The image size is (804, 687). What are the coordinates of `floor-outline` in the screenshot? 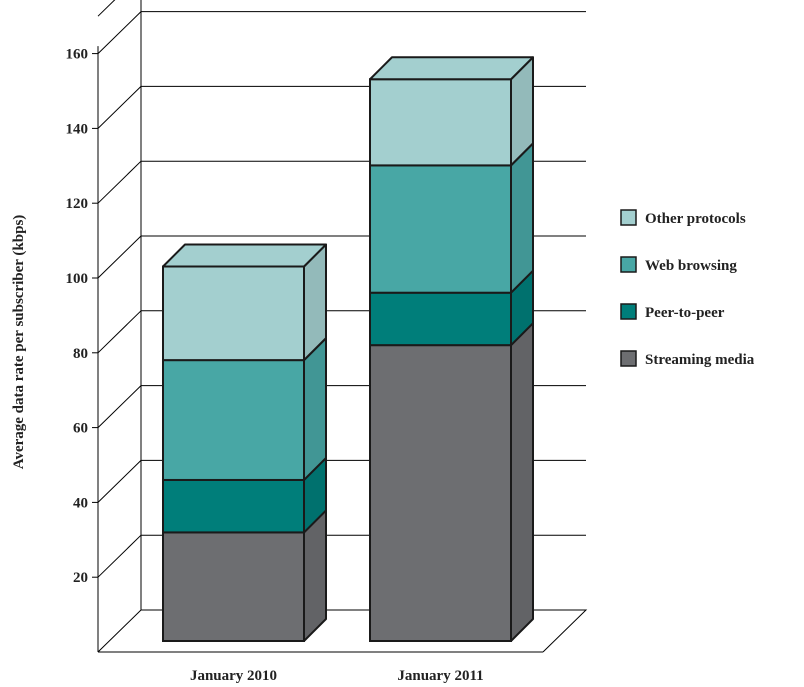 It's located at (342, 631).